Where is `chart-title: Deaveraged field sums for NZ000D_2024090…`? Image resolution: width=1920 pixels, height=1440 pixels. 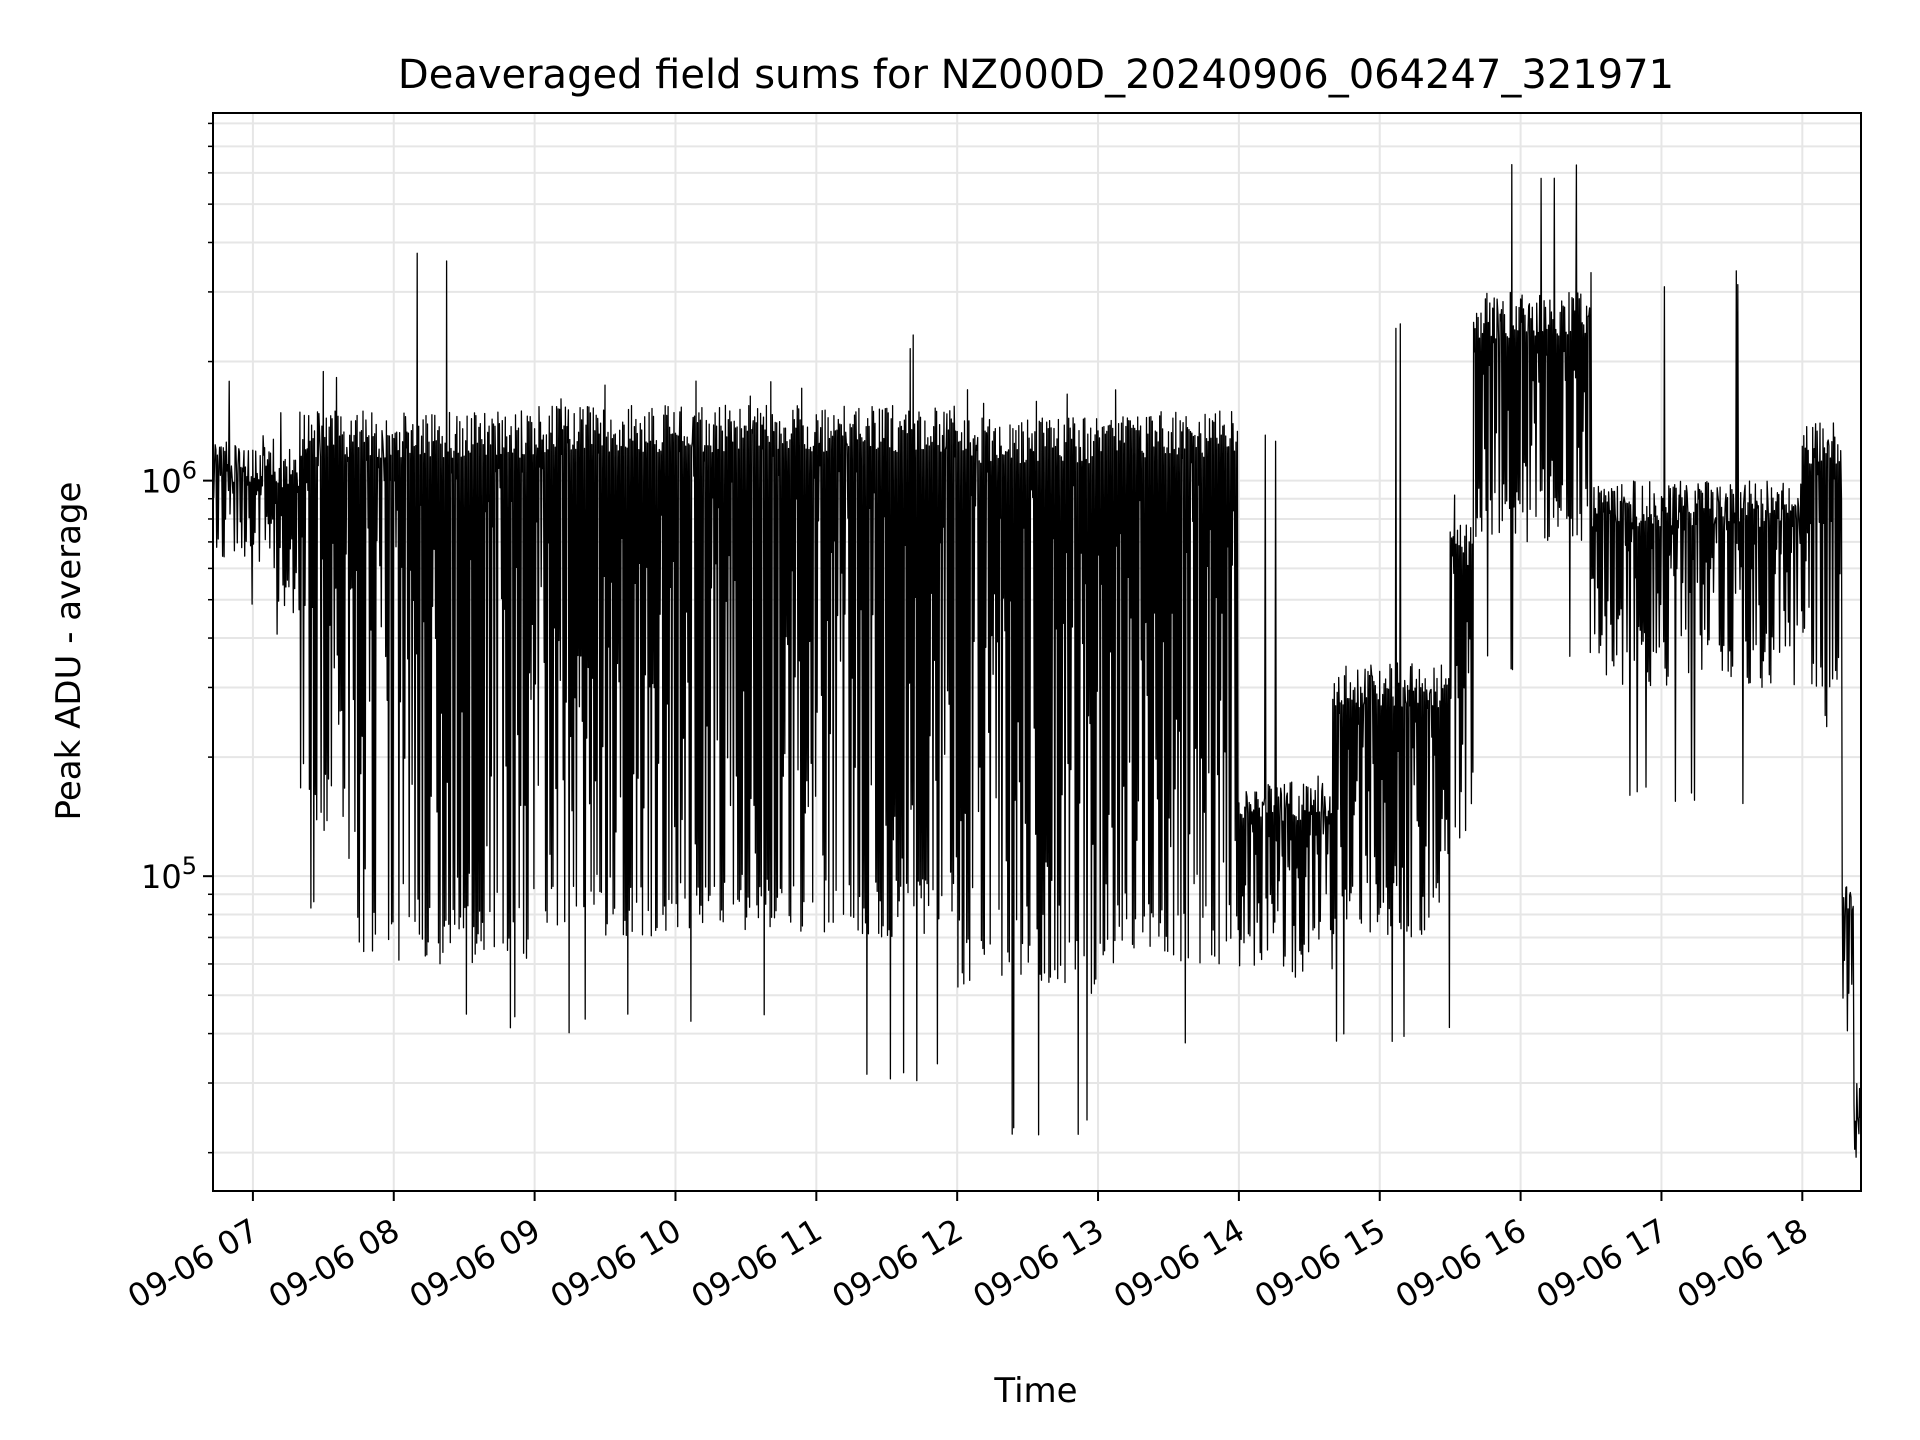 chart-title: Deaveraged field sums for NZ000D_2024090… is located at coordinates (1036, 75).